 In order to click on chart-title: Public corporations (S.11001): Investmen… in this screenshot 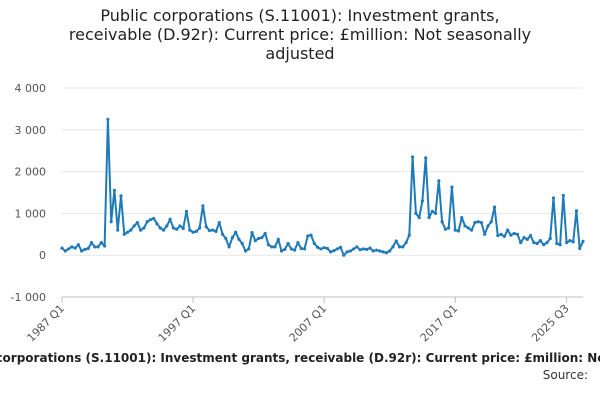, I will do `click(300, 34)`.